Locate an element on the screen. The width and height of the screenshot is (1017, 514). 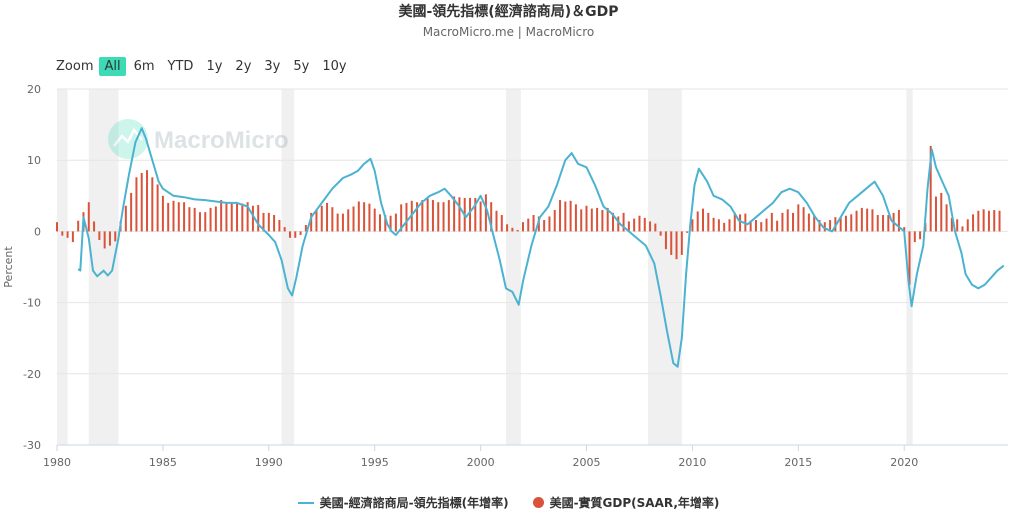
x-tick-label: 2020 is located at coordinates (904, 462).